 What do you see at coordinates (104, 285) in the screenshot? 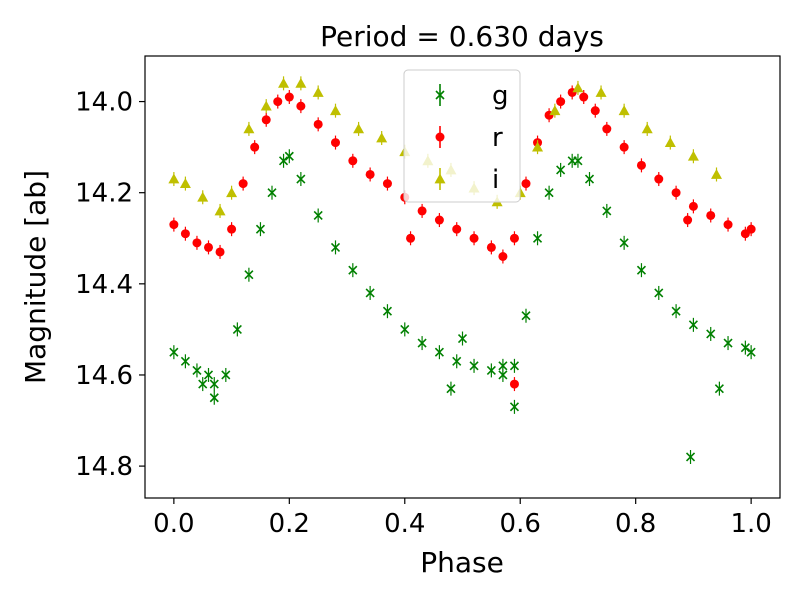
I see `y-tick-label: 14.4` at bounding box center [104, 285].